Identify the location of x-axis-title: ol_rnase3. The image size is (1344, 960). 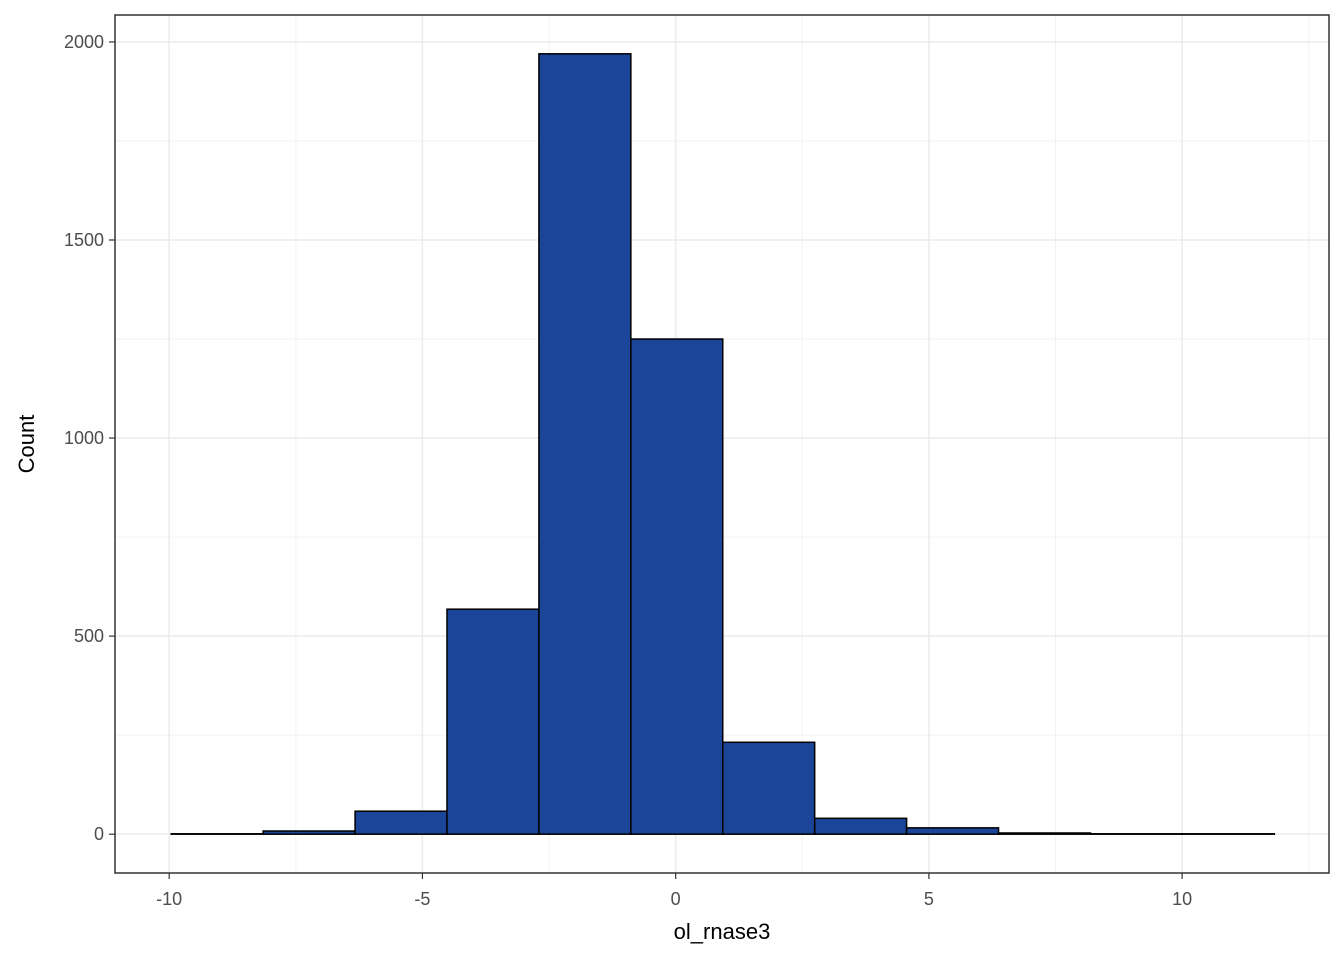
(722, 931).